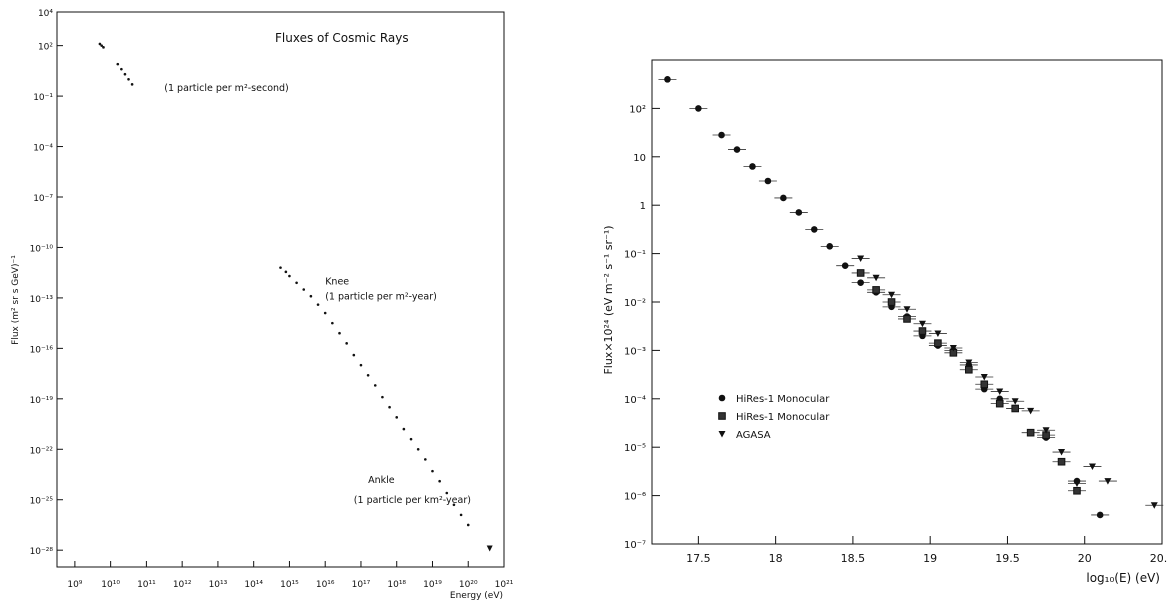 The image size is (1168, 600). What do you see at coordinates (45, 14) in the screenshot?
I see `left-y-tick-label: 10⁴` at bounding box center [45, 14].